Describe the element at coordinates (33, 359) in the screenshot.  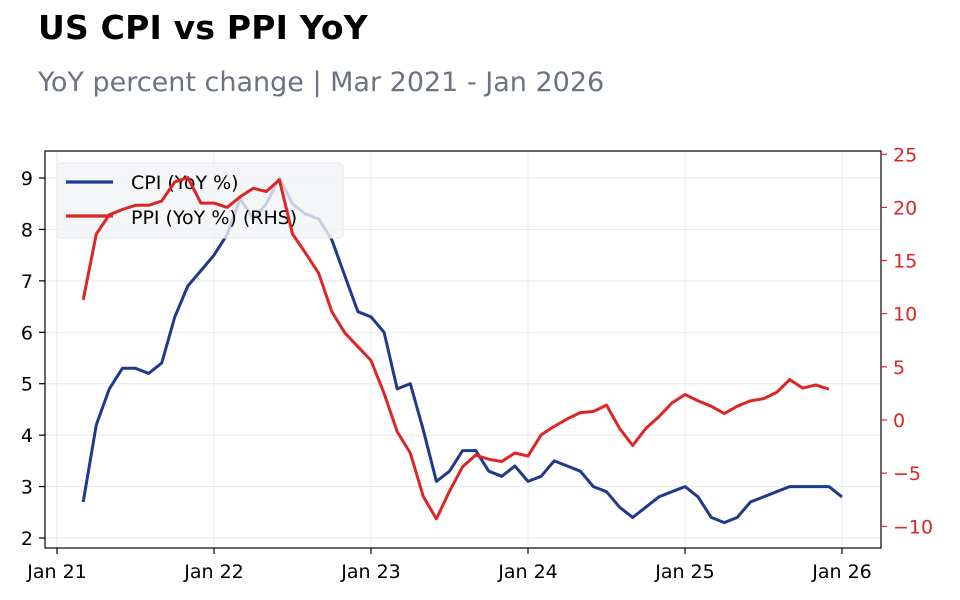
I see `y-axis-left: 9 8 7 6 5 4 3 2` at that location.